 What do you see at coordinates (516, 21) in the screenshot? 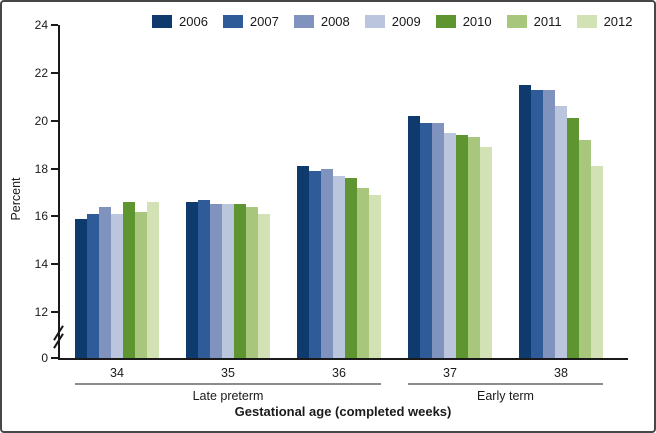
I see `legend-swatch-2011` at bounding box center [516, 21].